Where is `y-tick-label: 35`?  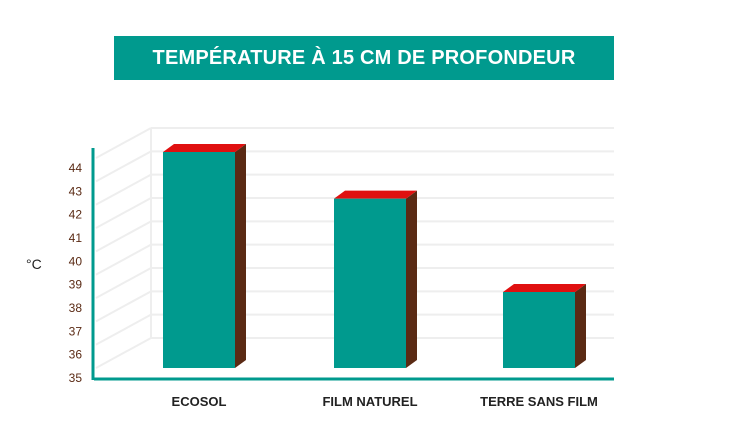
y-tick-label: 35 is located at coordinates (76, 378).